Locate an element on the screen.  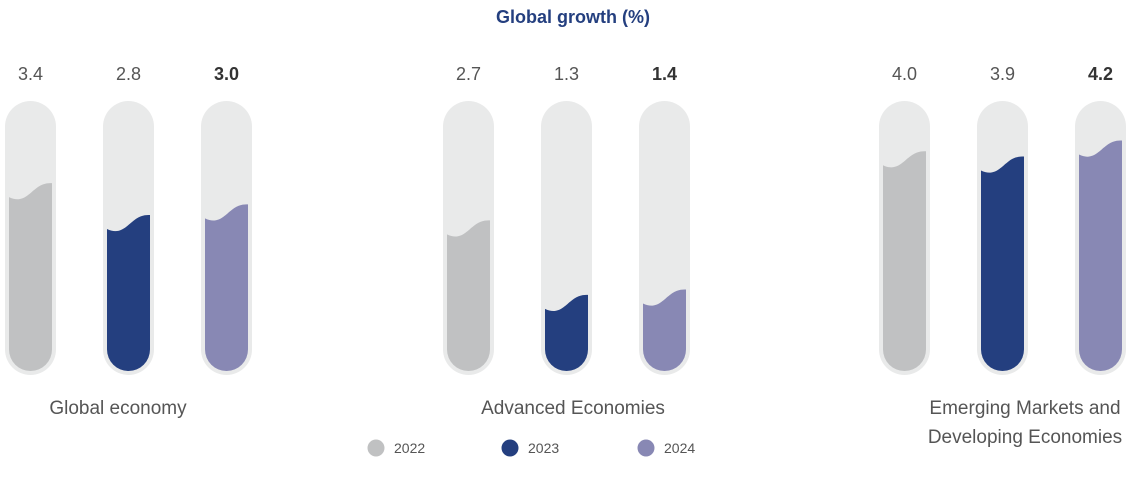
category-label: Emerging Markets and Developing Economies is located at coordinates (1025, 423).